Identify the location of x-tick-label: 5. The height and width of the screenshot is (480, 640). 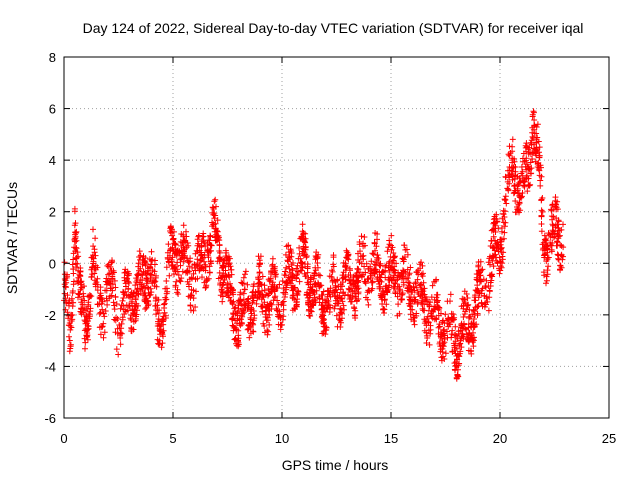
(172, 438).